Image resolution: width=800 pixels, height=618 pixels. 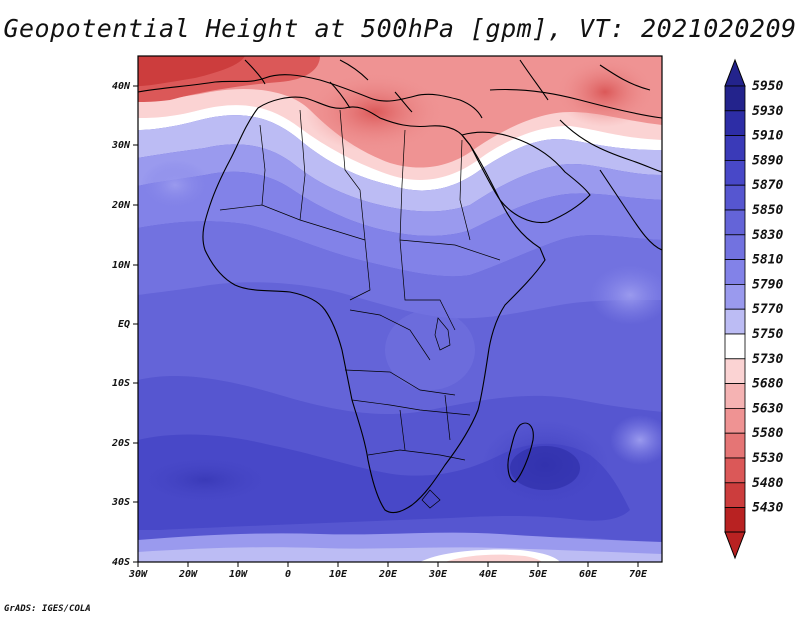 I want to click on lat-label: 10N, so click(x=121, y=265).